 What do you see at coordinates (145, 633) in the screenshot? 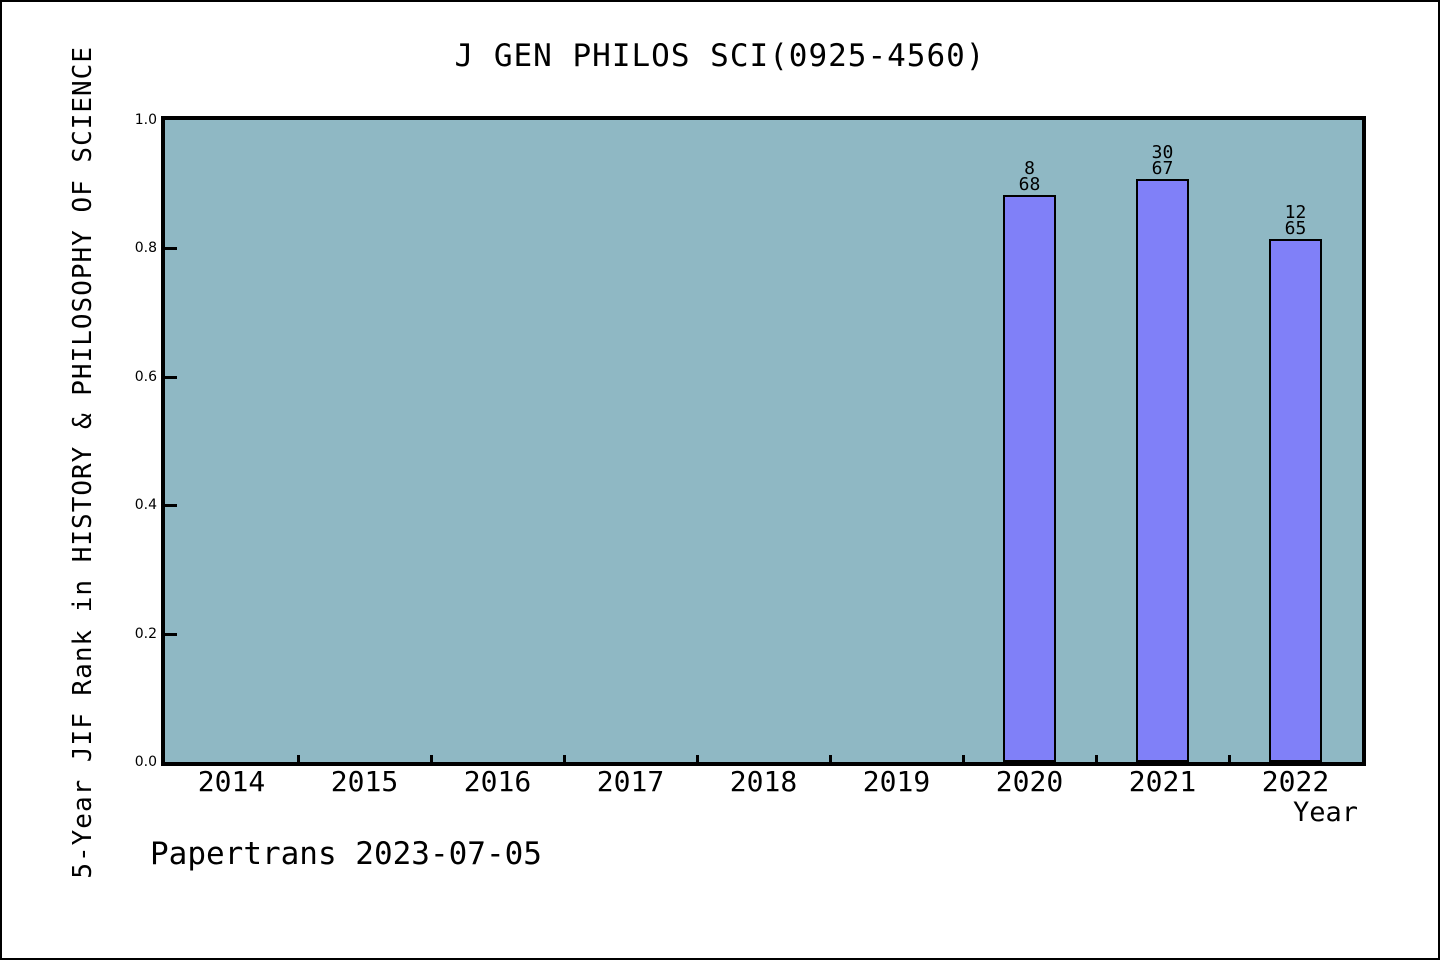
I see `y-tick-label: 0.2` at bounding box center [145, 633].